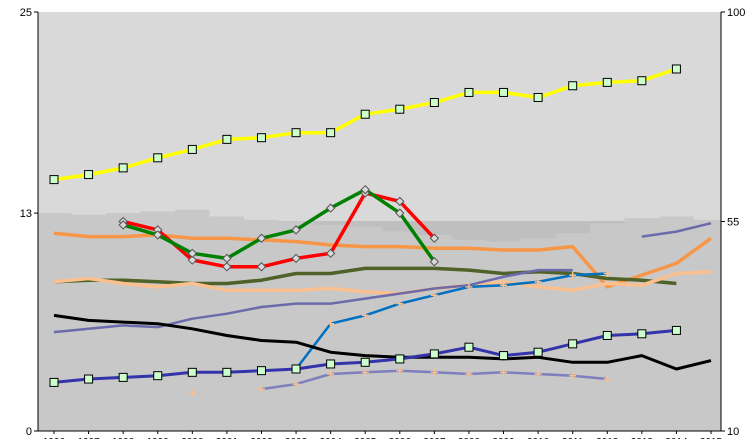 This screenshot has height=439, width=755. I want to click on x-tick-label: 2012, so click(607, 438).